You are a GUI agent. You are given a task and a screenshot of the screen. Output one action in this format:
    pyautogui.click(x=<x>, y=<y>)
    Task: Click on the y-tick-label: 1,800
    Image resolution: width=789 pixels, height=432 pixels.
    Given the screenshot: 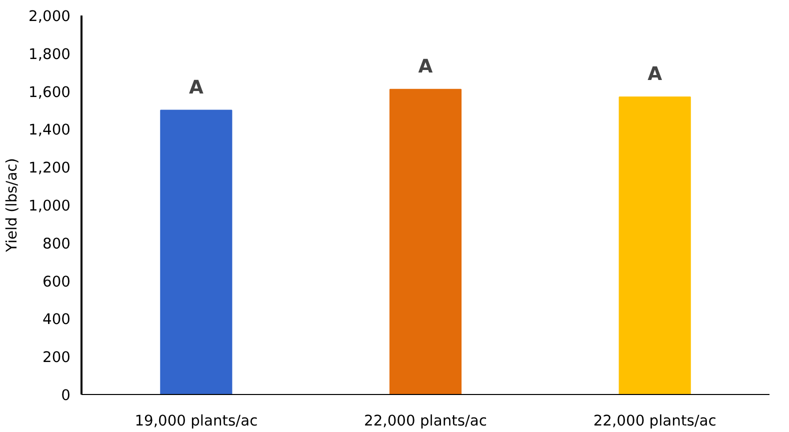 What is the action you would take?
    pyautogui.click(x=49, y=54)
    